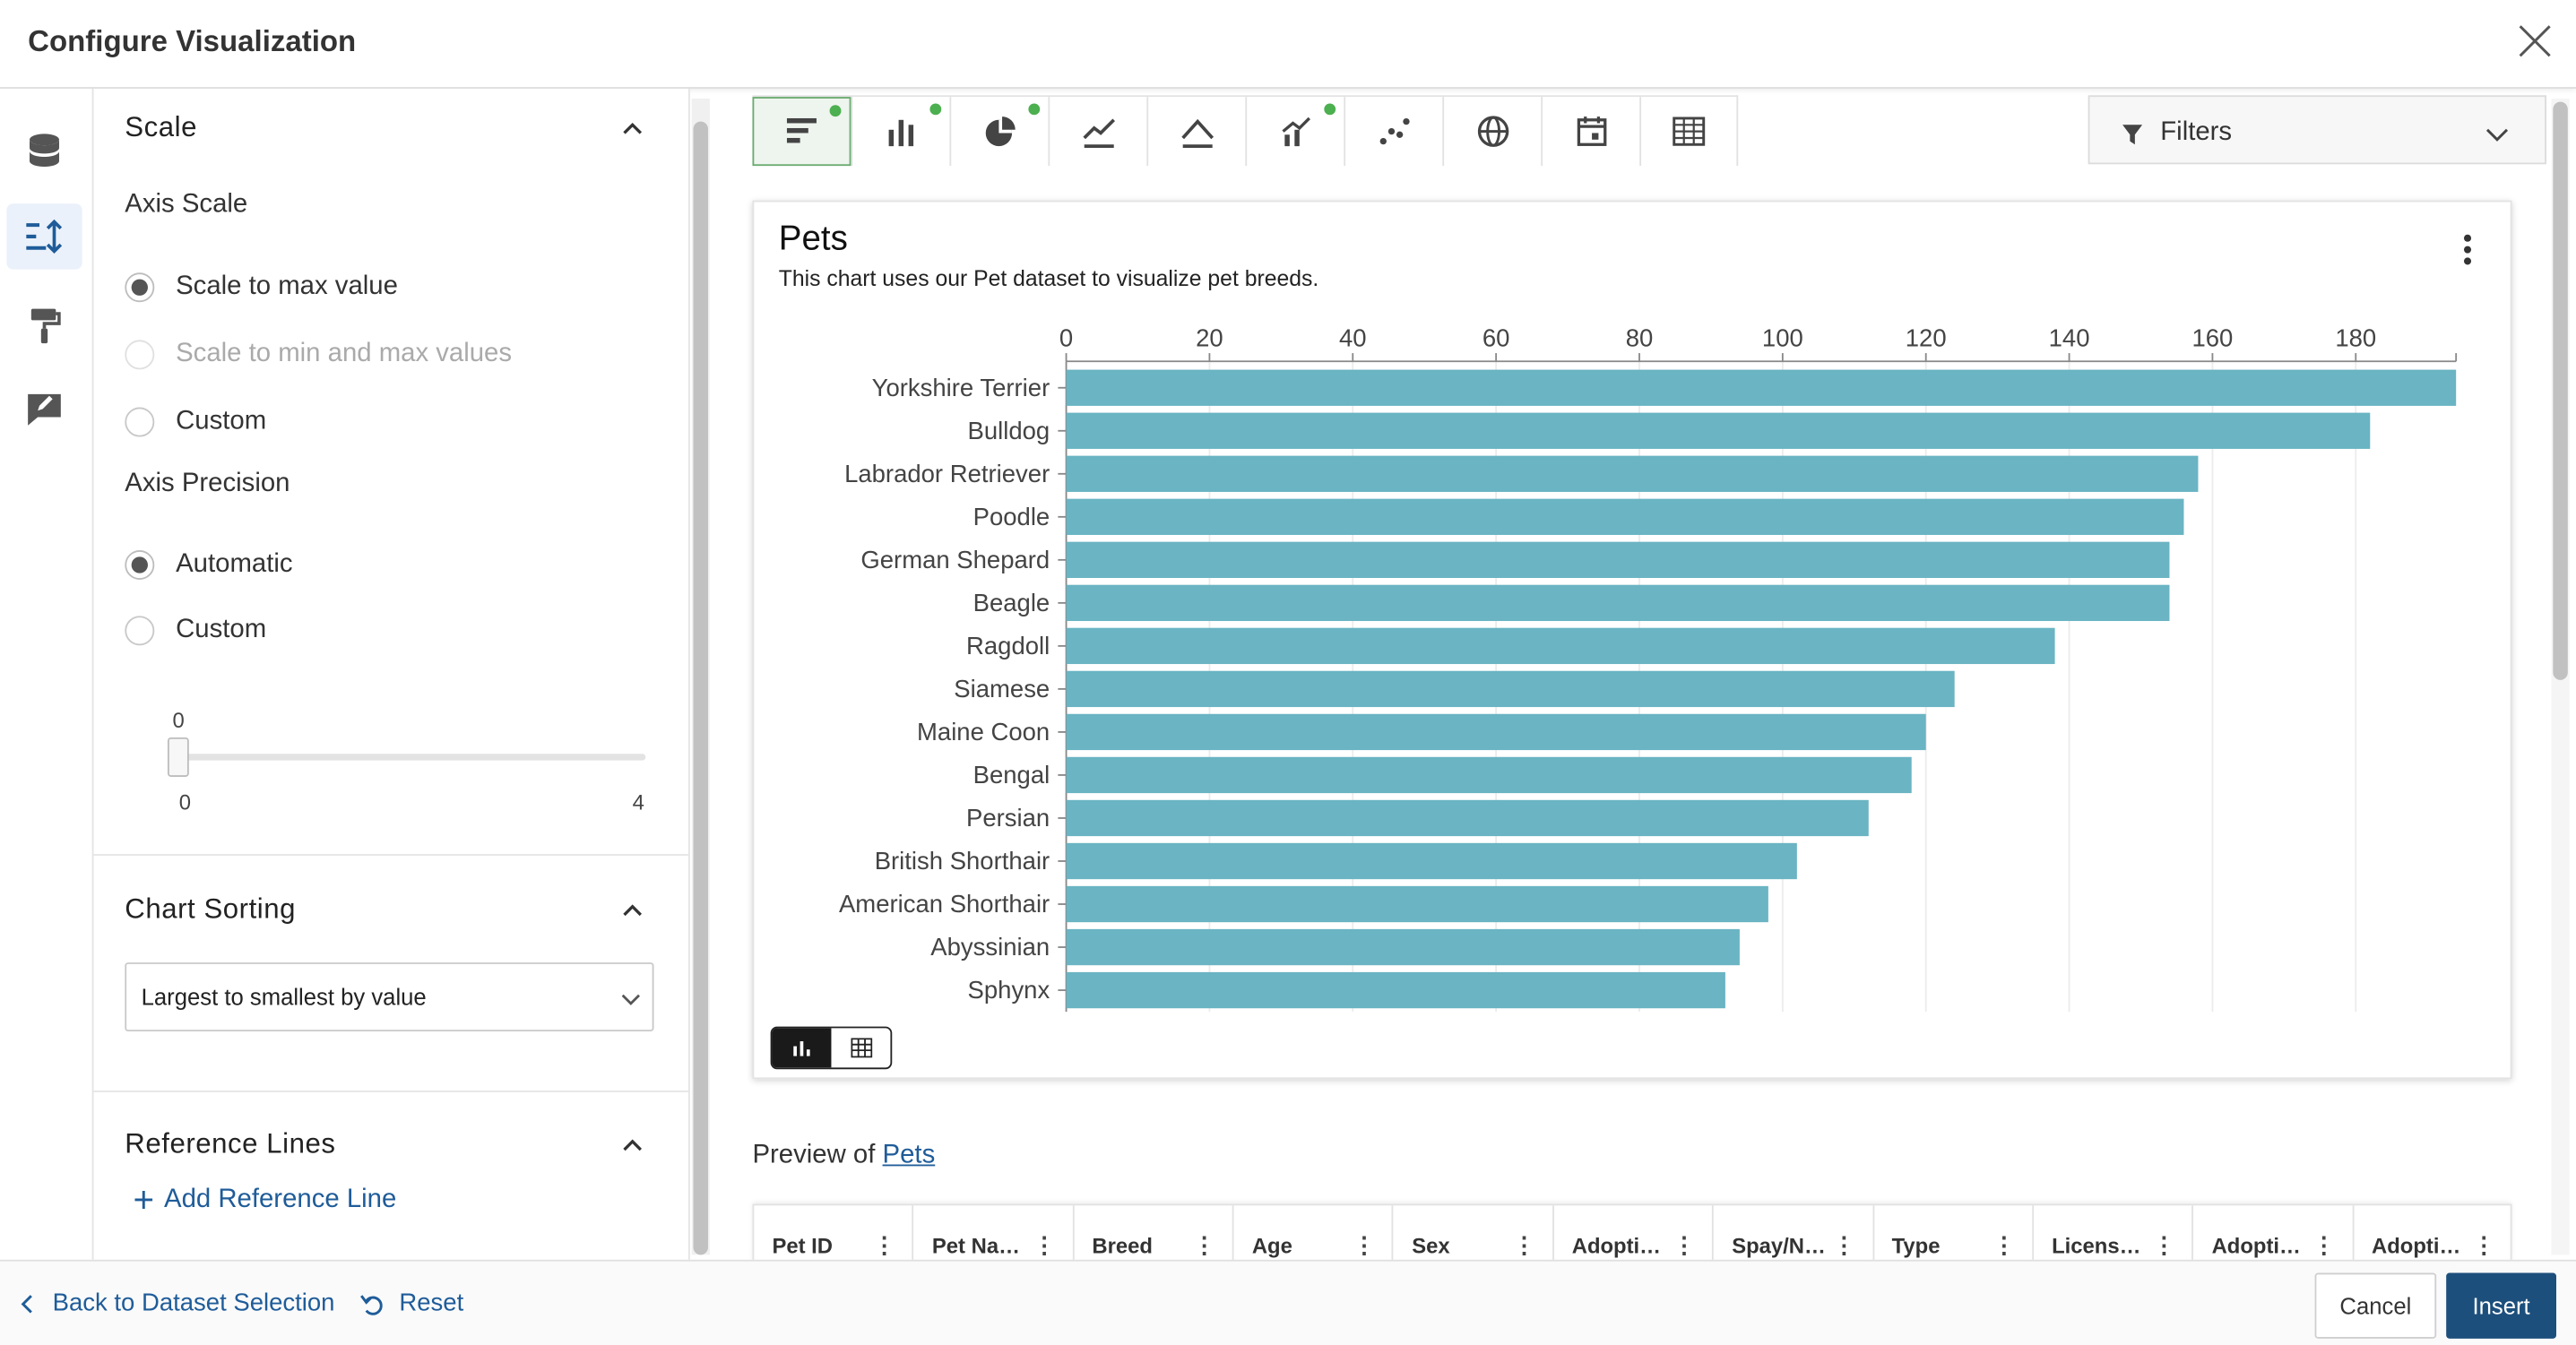  I want to click on combo-chart-button, so click(1294, 132).